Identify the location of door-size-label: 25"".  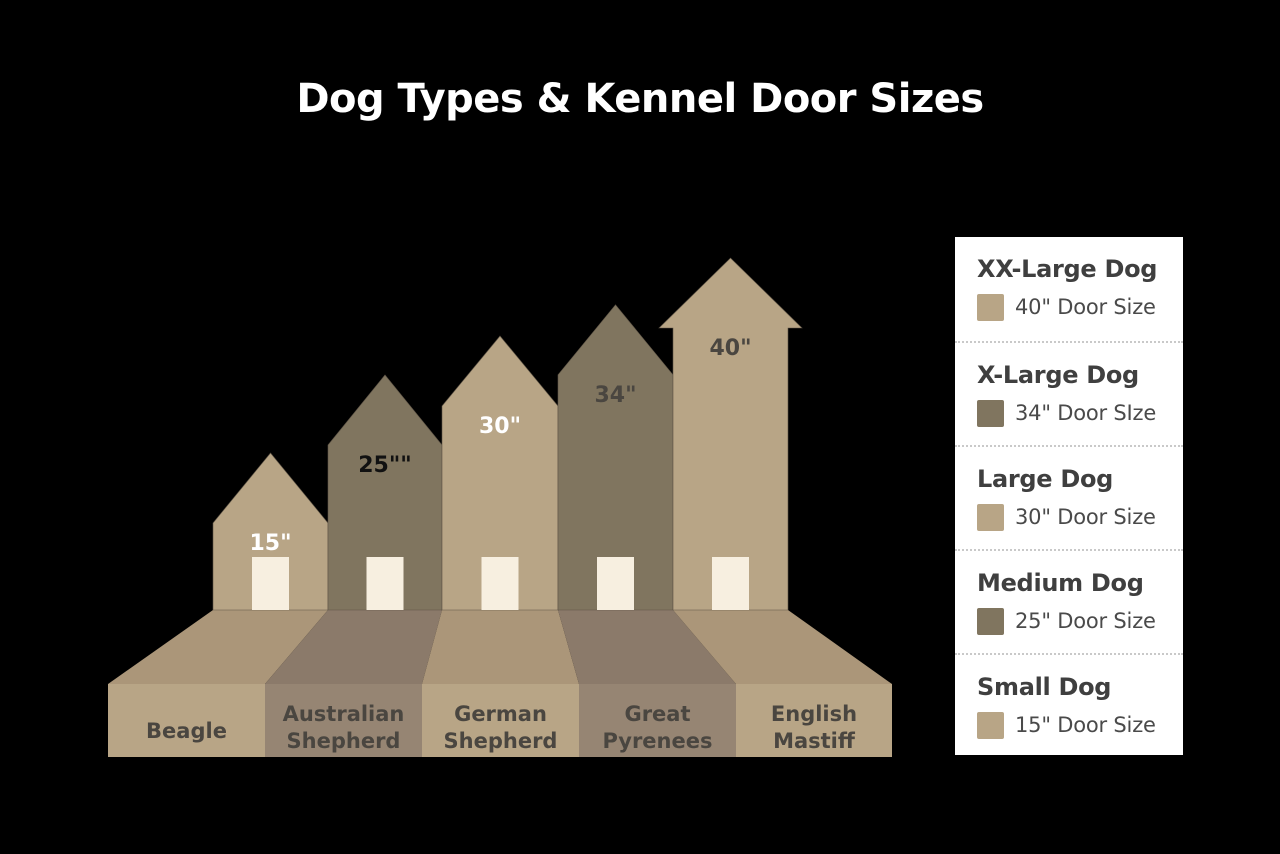
(385, 465).